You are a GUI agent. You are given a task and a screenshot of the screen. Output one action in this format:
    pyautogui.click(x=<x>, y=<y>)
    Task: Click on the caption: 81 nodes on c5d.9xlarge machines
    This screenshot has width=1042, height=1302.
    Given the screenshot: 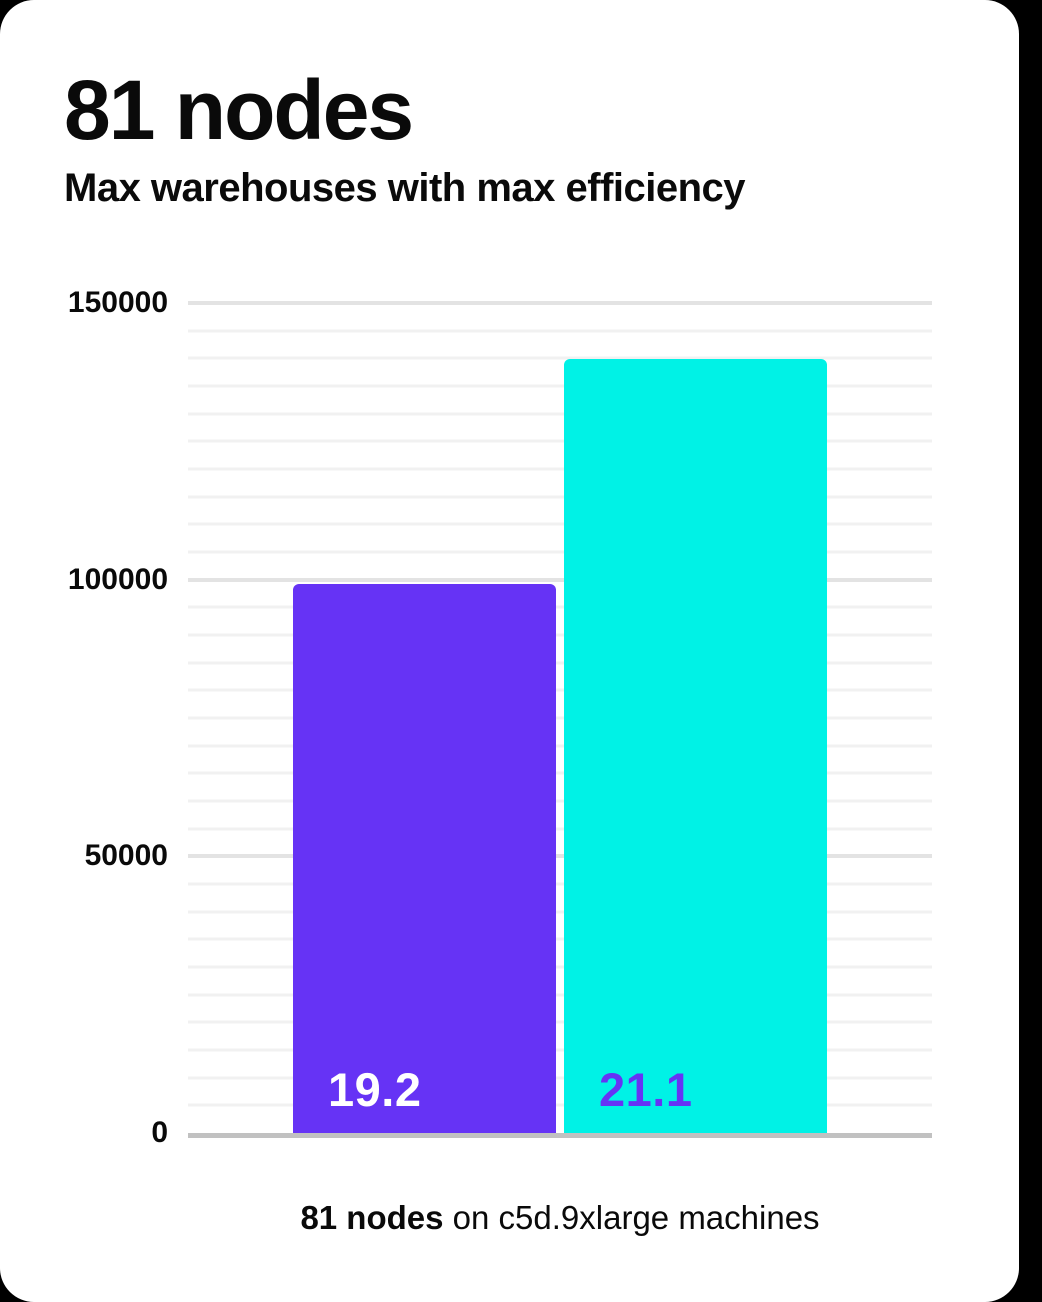 What is the action you would take?
    pyautogui.click(x=560, y=1218)
    